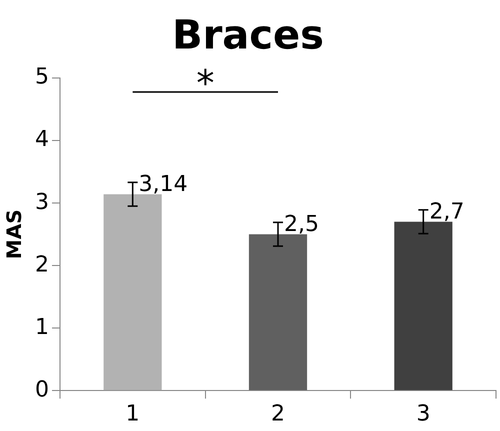 The image size is (500, 431). What do you see at coordinates (301, 225) in the screenshot?
I see `data-label: 2,5` at bounding box center [301, 225].